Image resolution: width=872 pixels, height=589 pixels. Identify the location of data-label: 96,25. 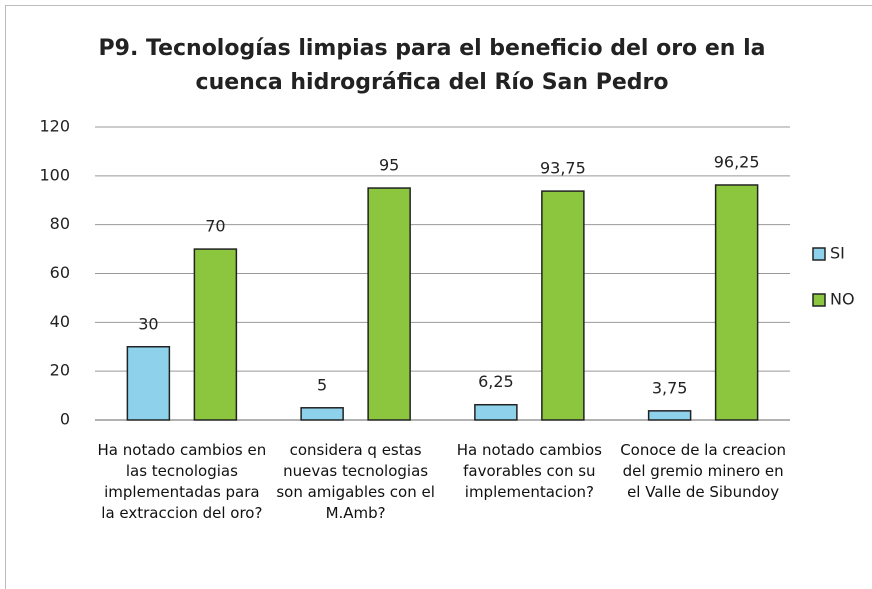
(737, 161).